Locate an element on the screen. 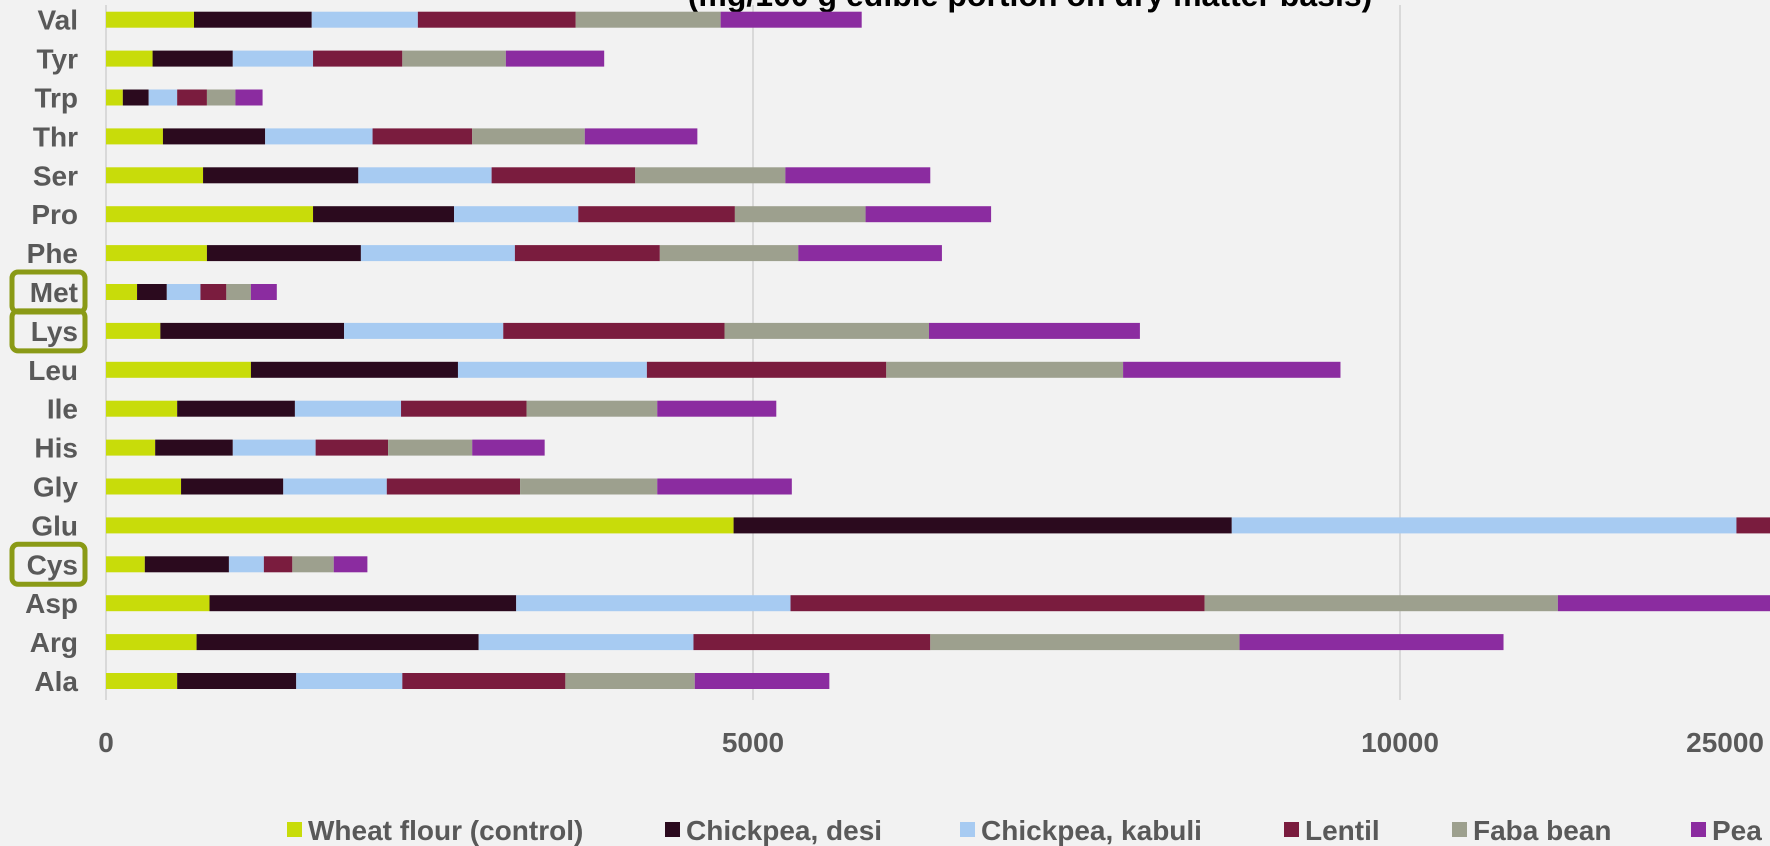 This screenshot has width=1770, height=846. legend-swatch-wheat-flour-control is located at coordinates (294, 829).